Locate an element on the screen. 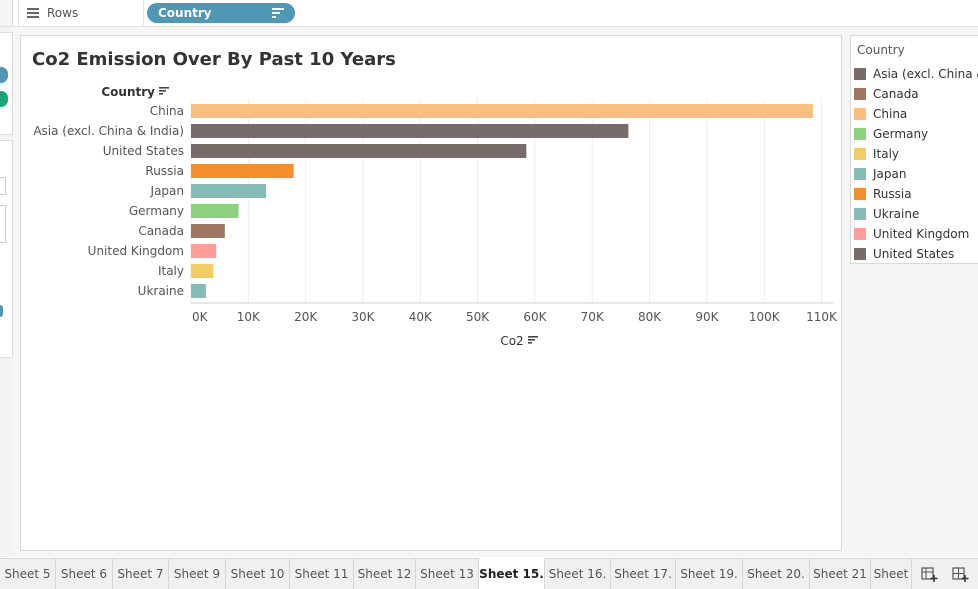  country-pill: Country is located at coordinates (221, 13).